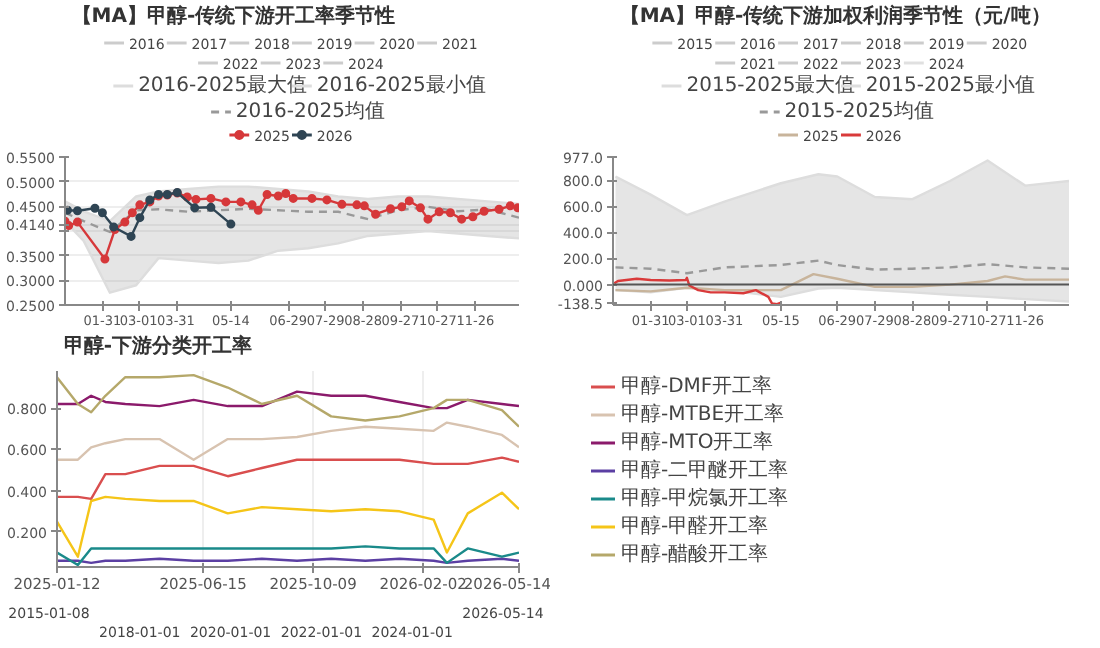  Describe the element at coordinates (158, 346) in the screenshot. I see `chart-title: 甲醇-下游分类开工率` at that location.